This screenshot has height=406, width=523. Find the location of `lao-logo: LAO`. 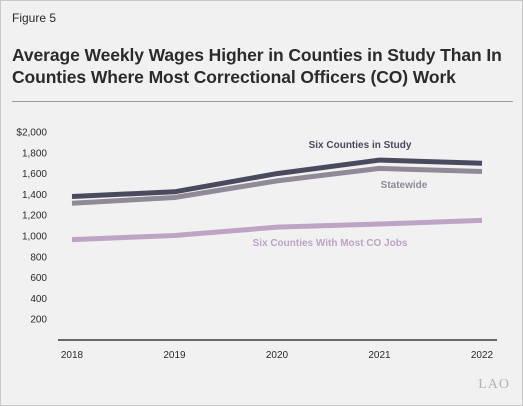

lao-logo: LAO is located at coordinates (494, 384).